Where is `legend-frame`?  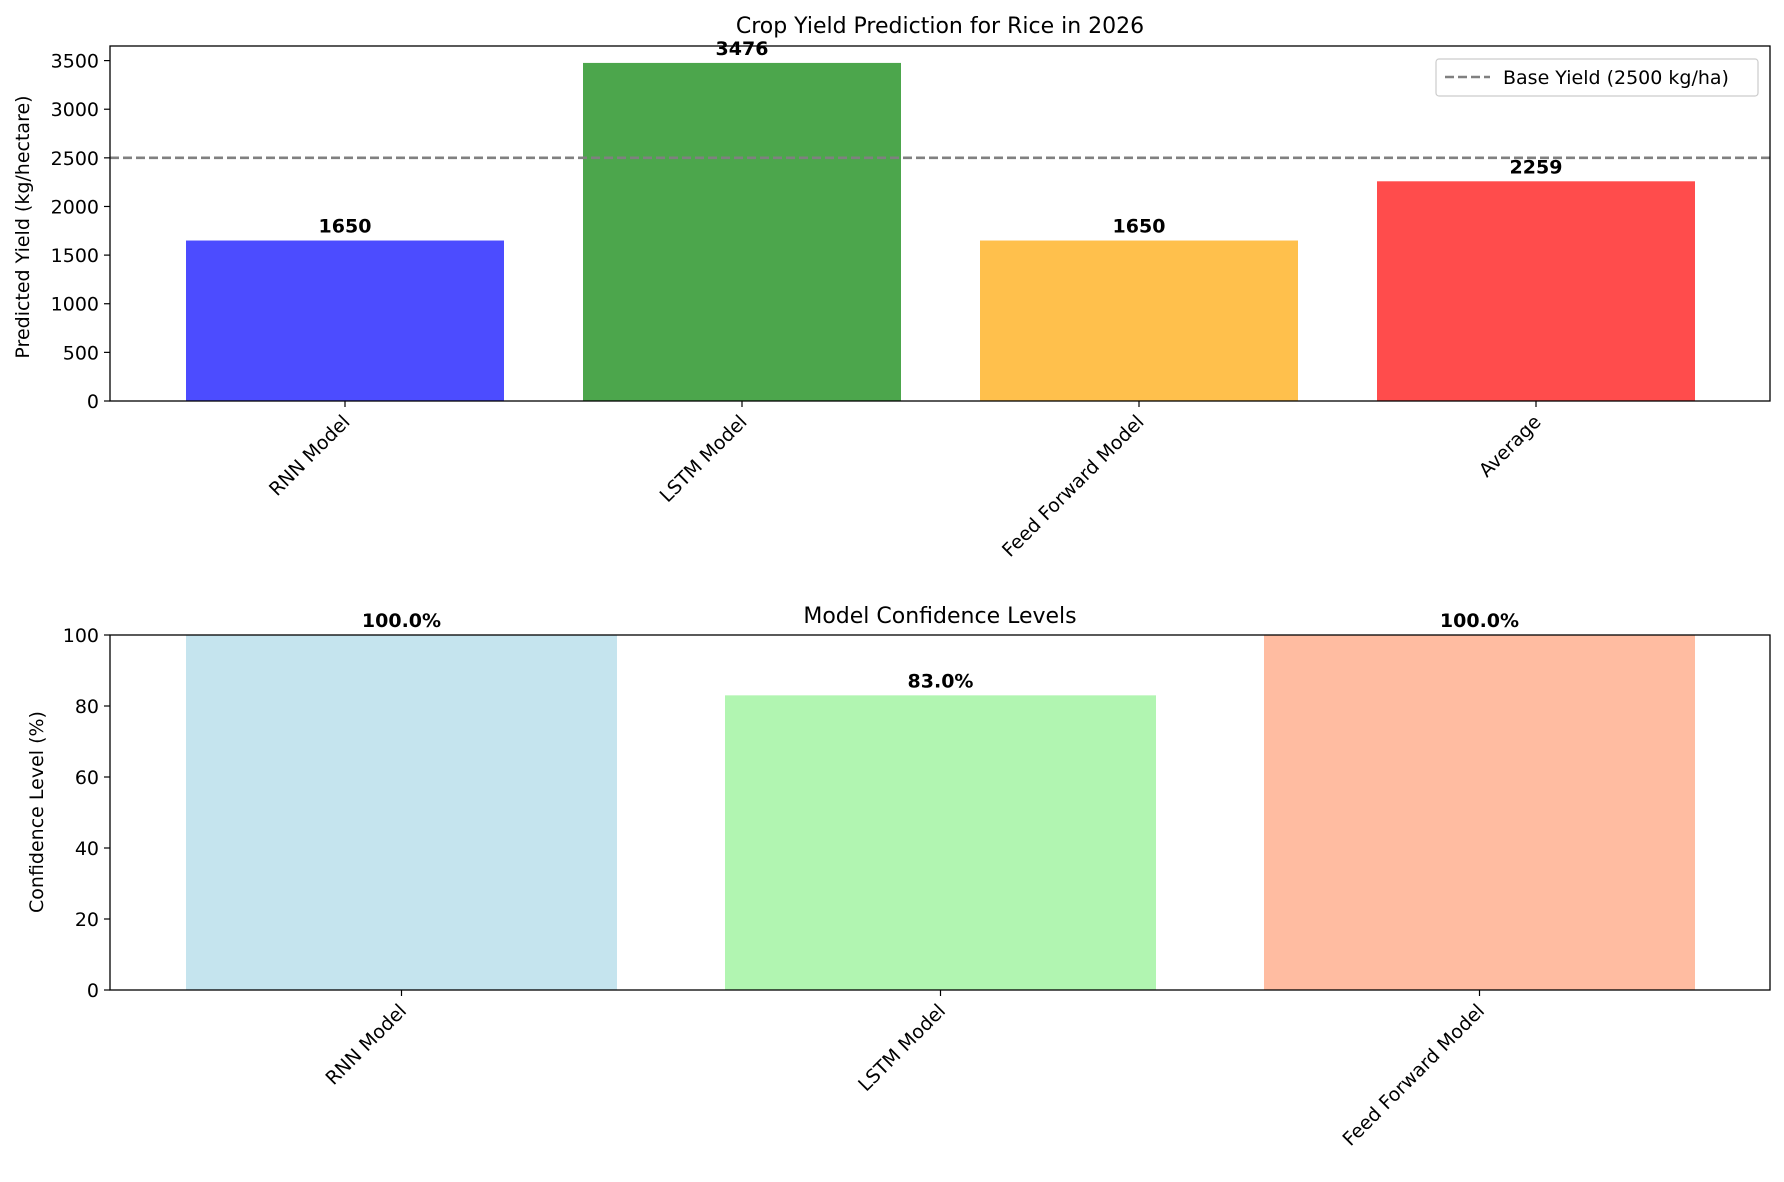 legend-frame is located at coordinates (1597, 77).